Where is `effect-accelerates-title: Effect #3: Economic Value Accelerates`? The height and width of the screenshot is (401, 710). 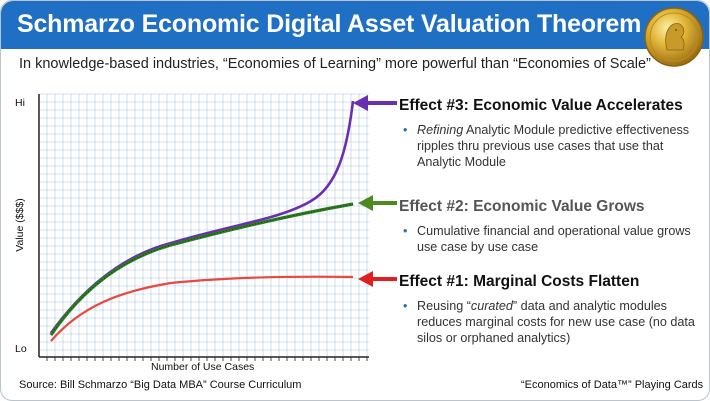
effect-accelerates-title: Effect #3: Economic Value Accelerates is located at coordinates (541, 105).